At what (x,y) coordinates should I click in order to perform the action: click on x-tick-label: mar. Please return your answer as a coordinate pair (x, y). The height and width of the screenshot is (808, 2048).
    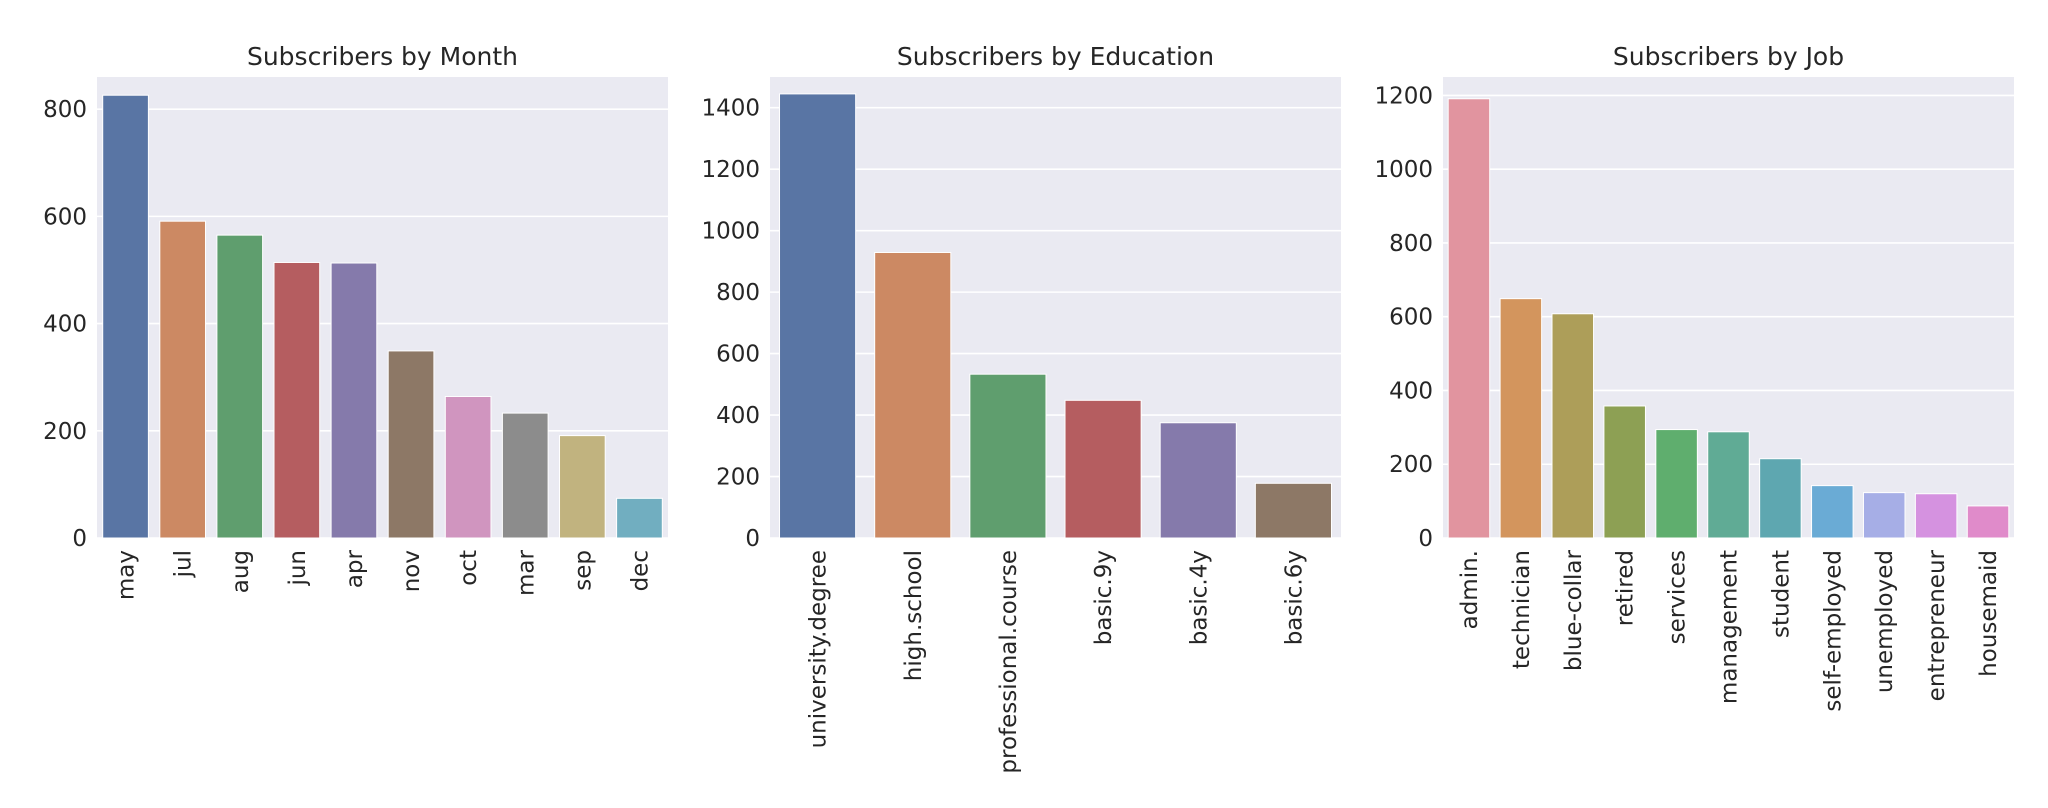
    Looking at the image, I should click on (526, 572).